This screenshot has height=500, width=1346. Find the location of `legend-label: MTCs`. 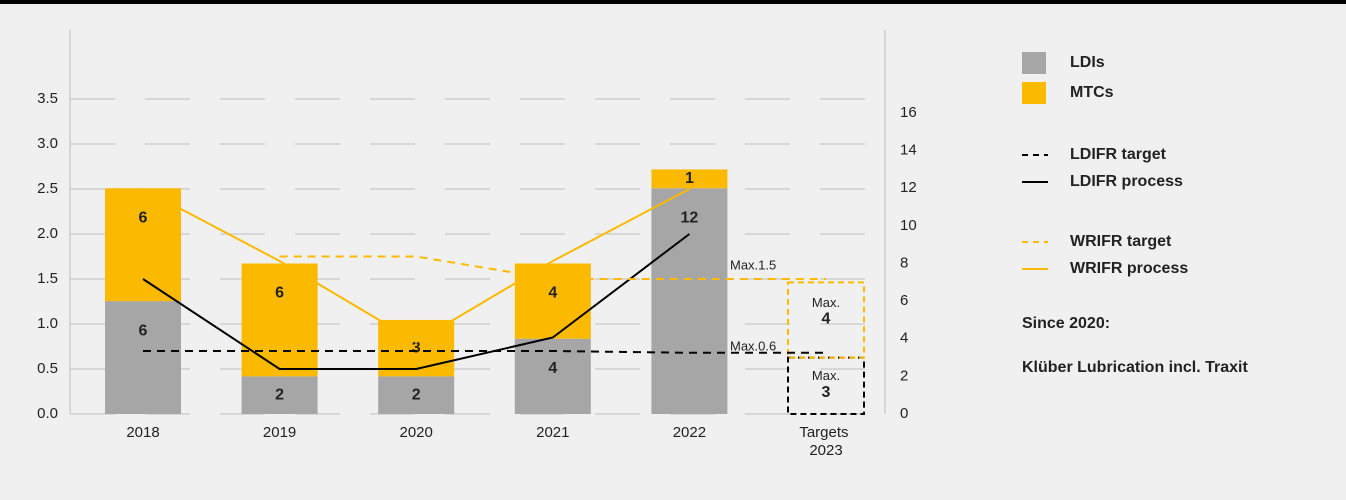

legend-label: MTCs is located at coordinates (1092, 92).